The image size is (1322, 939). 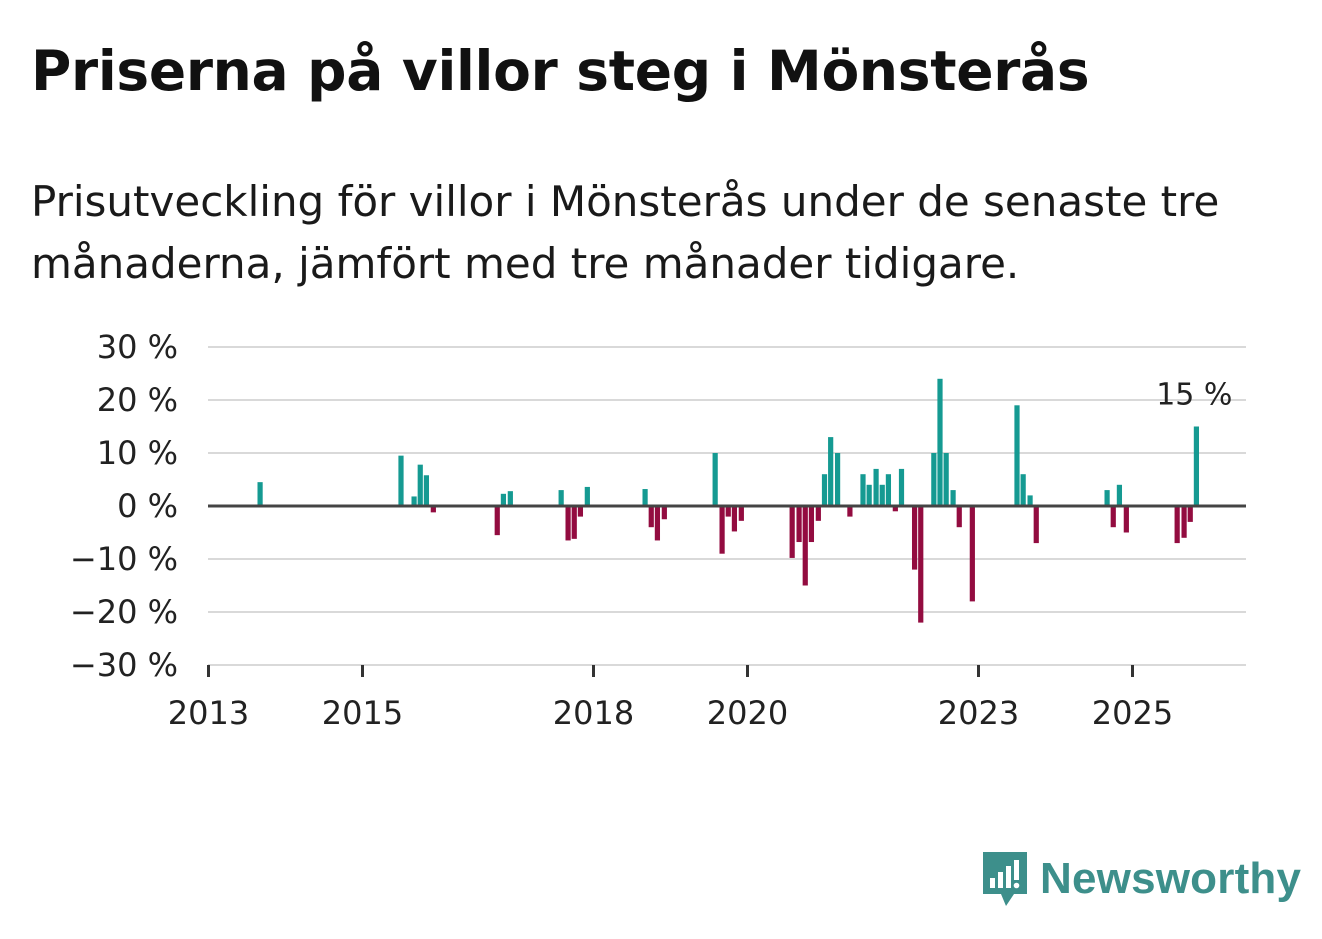 What do you see at coordinates (1171, 878) in the screenshot?
I see `brand-name: Newsworthy` at bounding box center [1171, 878].